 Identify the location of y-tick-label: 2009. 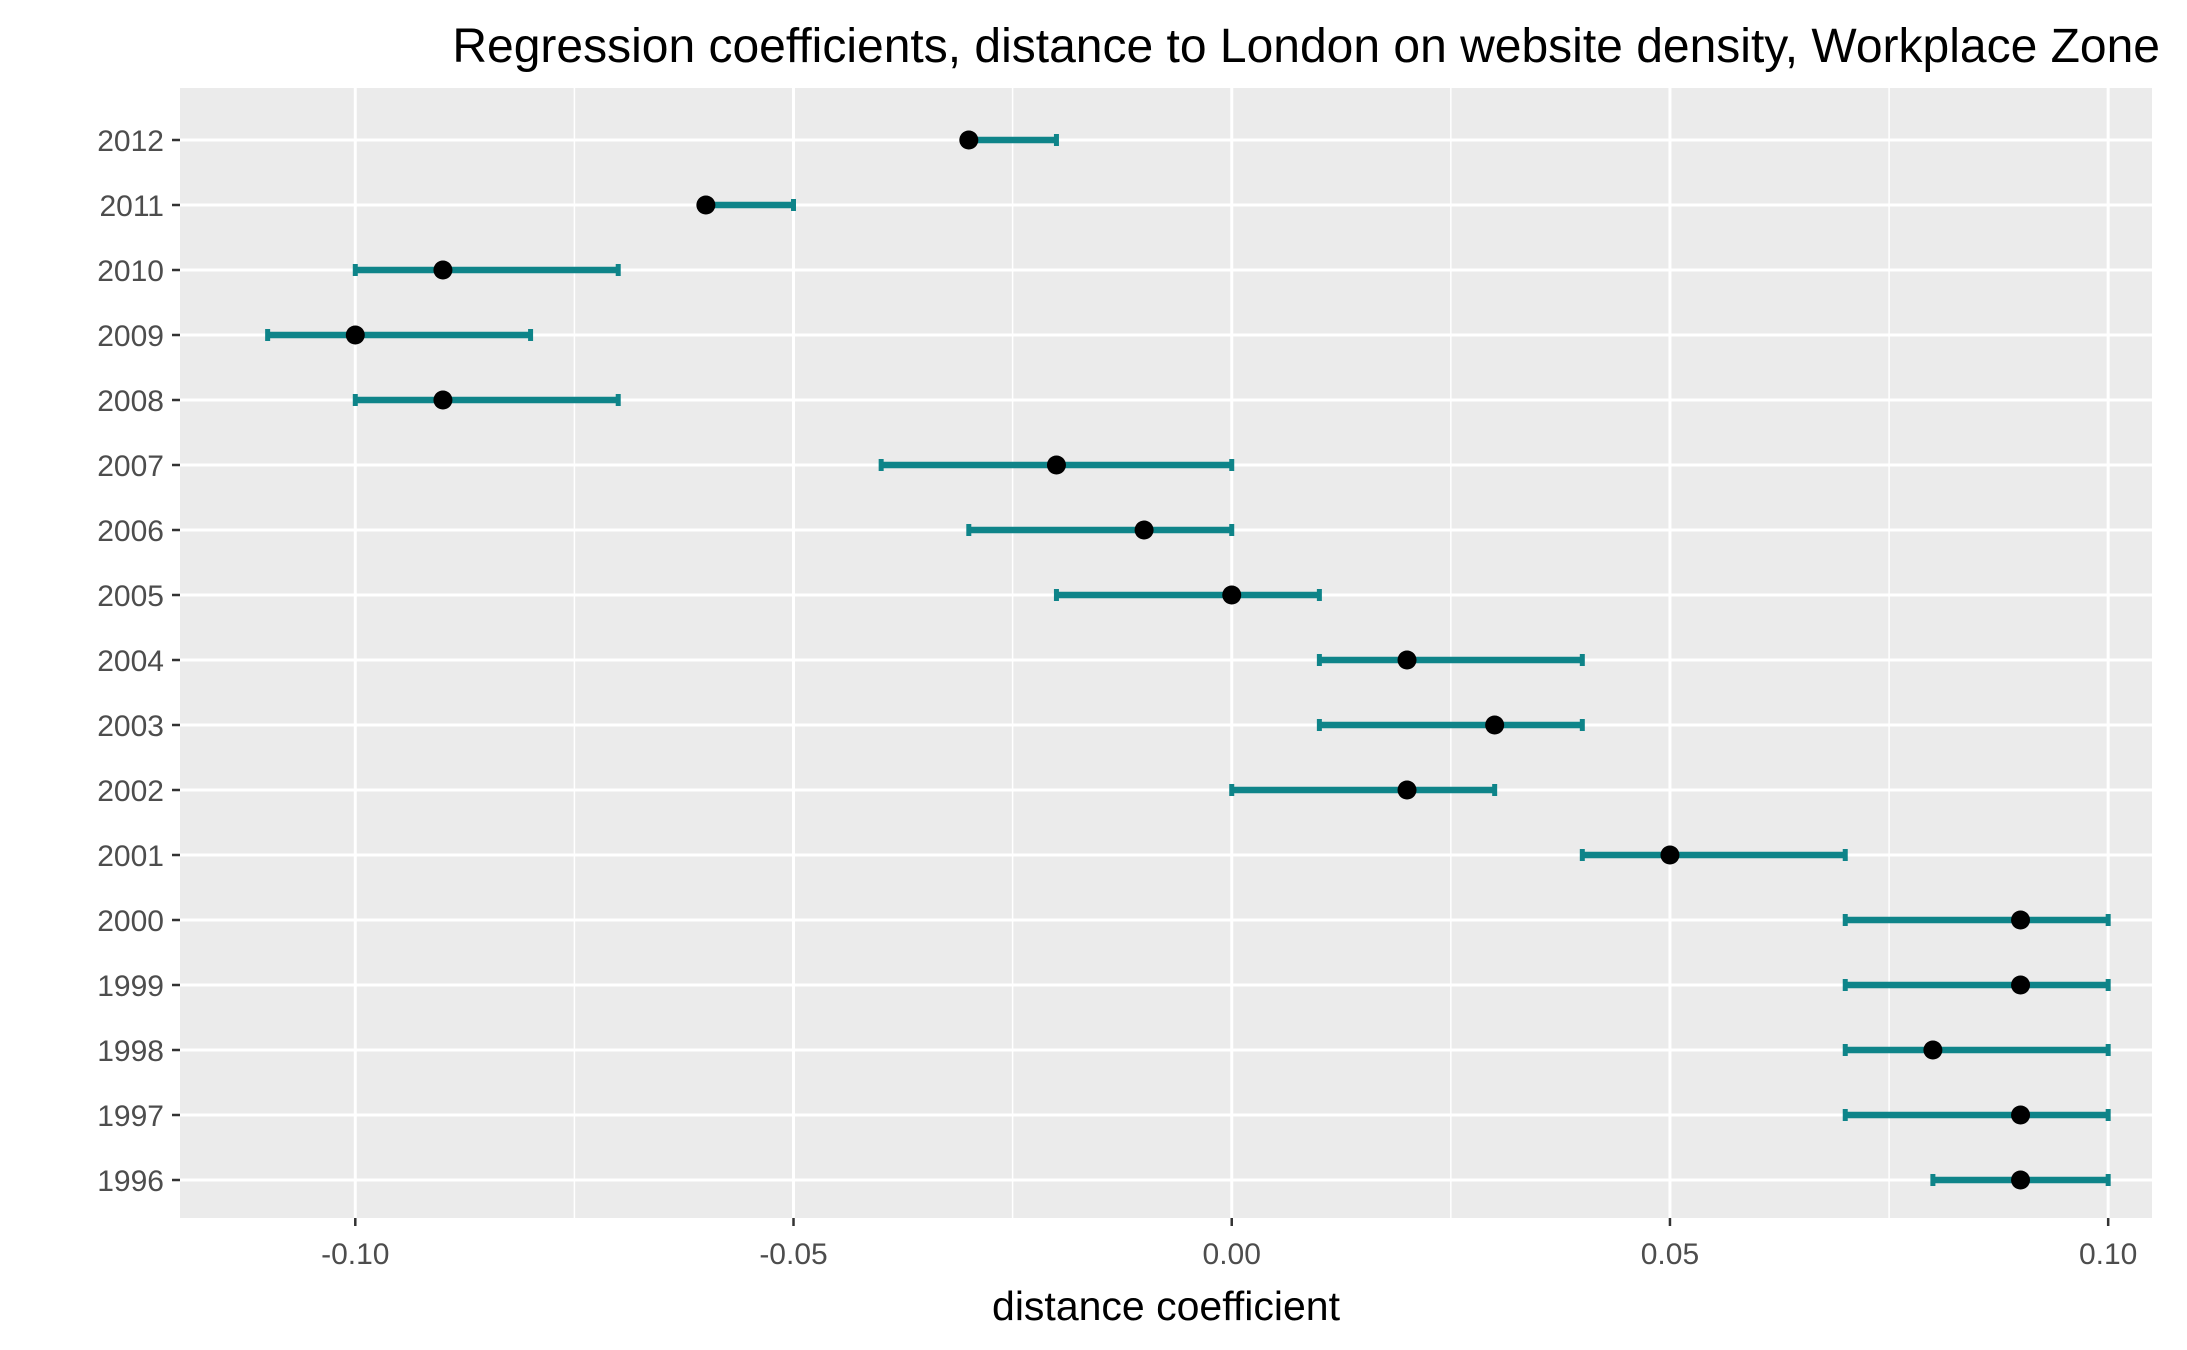
(130, 336).